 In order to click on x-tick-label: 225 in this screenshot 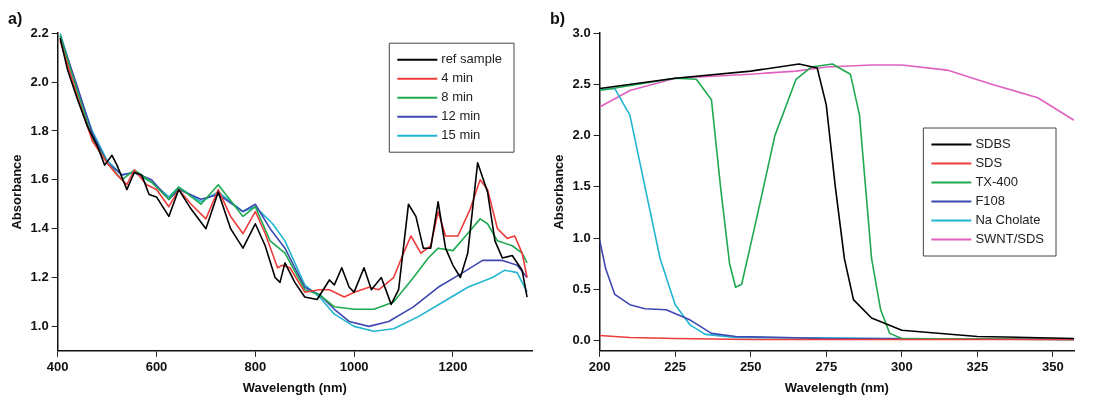, I will do `click(675, 367)`.